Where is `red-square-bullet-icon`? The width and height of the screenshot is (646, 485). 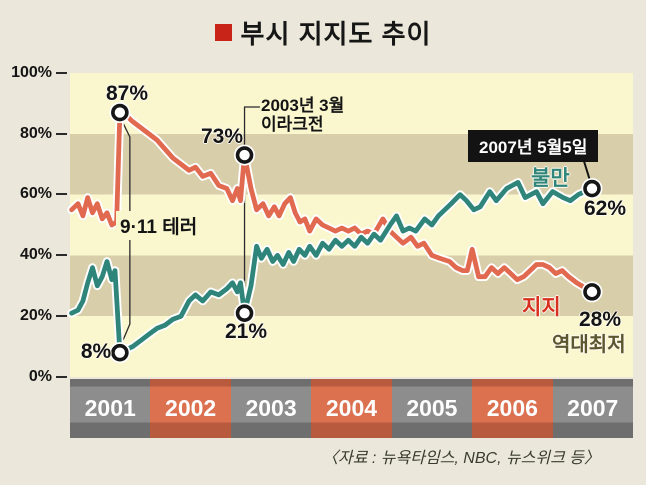
red-square-bullet-icon is located at coordinates (223, 32).